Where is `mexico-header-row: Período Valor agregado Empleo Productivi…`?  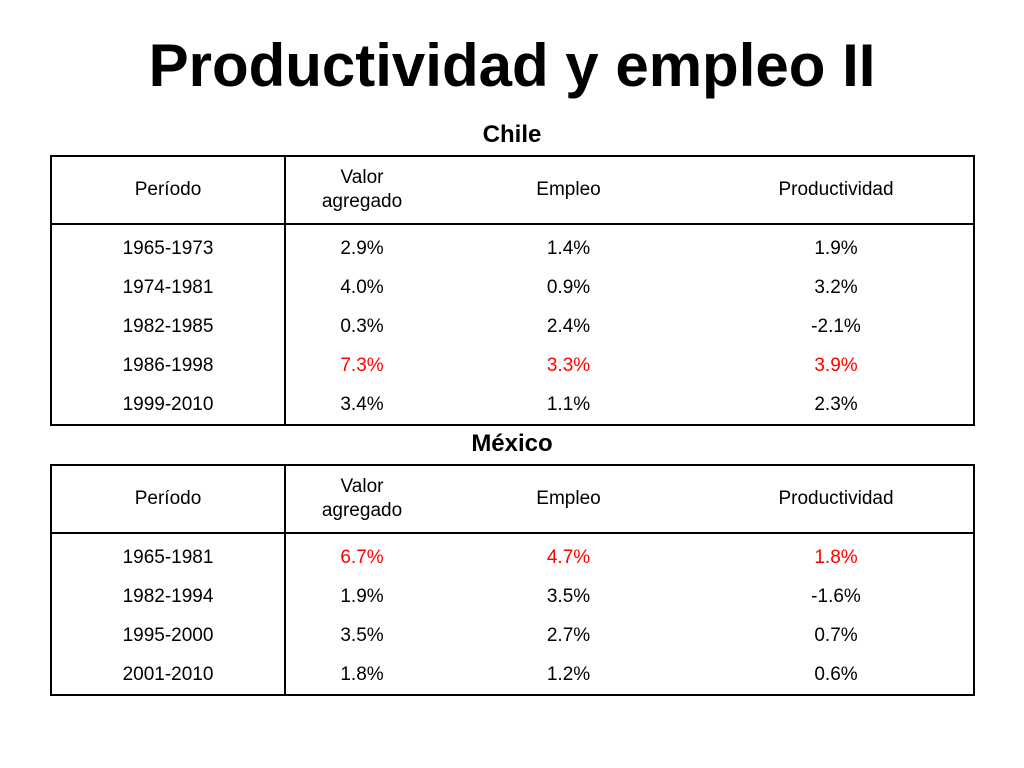 mexico-header-row: Período Valor agregado Empleo Productivi… is located at coordinates (512, 499).